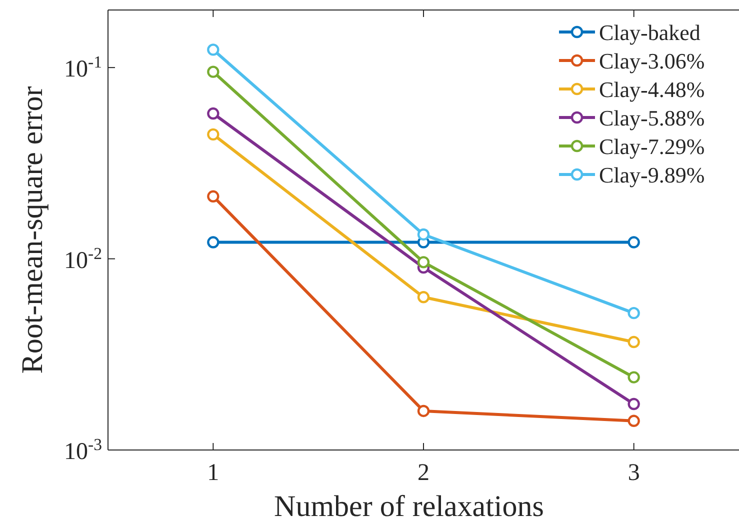  Describe the element at coordinates (652, 89) in the screenshot. I see `legend-label: Clay-4.48%` at that location.